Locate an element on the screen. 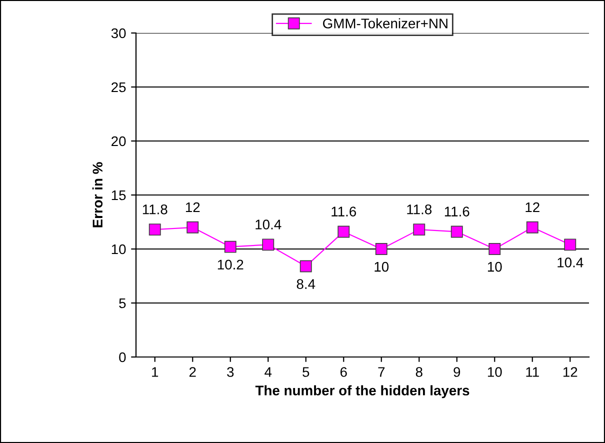  x-tick-label: 10 is located at coordinates (495, 372).